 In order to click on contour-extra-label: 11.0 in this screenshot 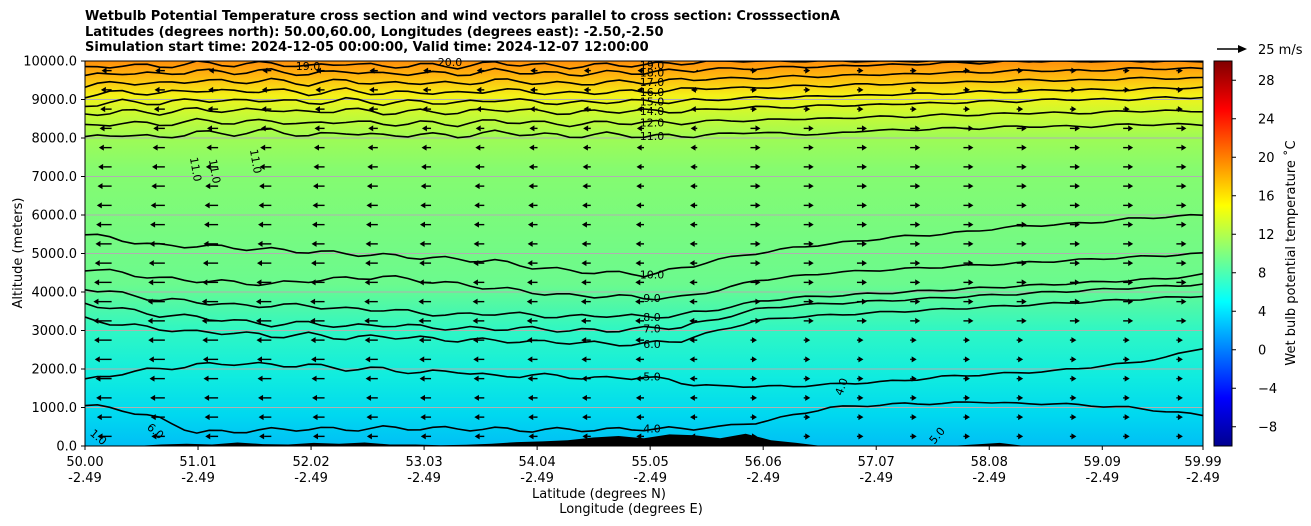, I will do `click(214, 171)`.